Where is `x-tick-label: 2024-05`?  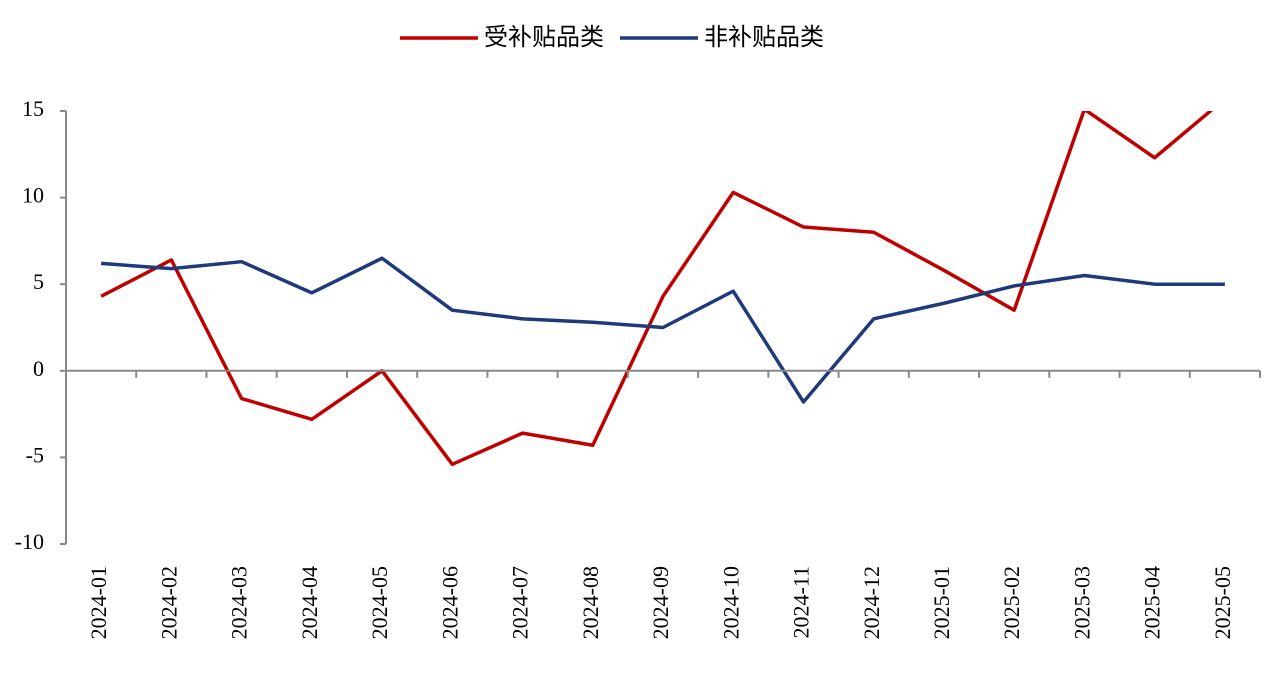 x-tick-label: 2024-05 is located at coordinates (379, 602).